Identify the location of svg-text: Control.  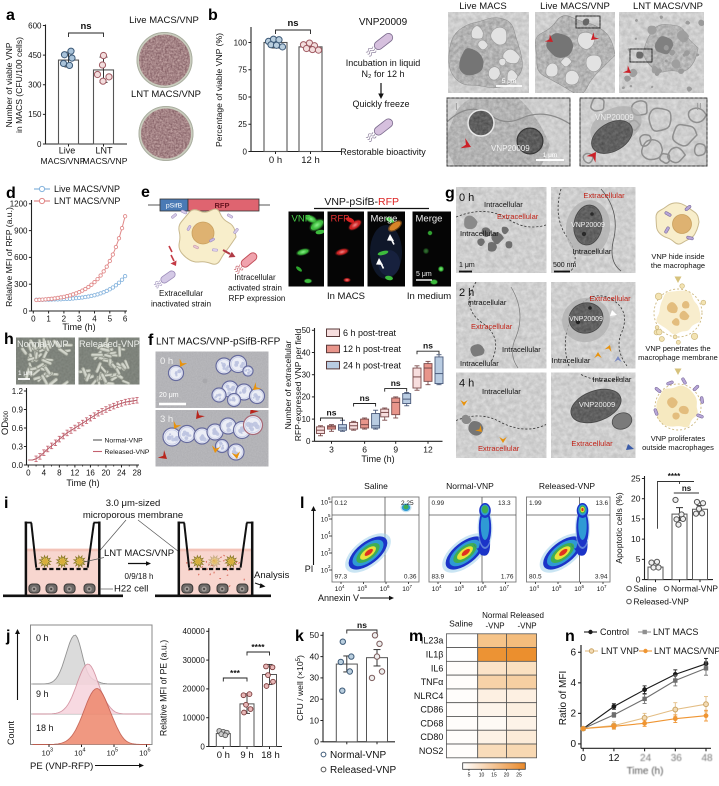
(614, 632).